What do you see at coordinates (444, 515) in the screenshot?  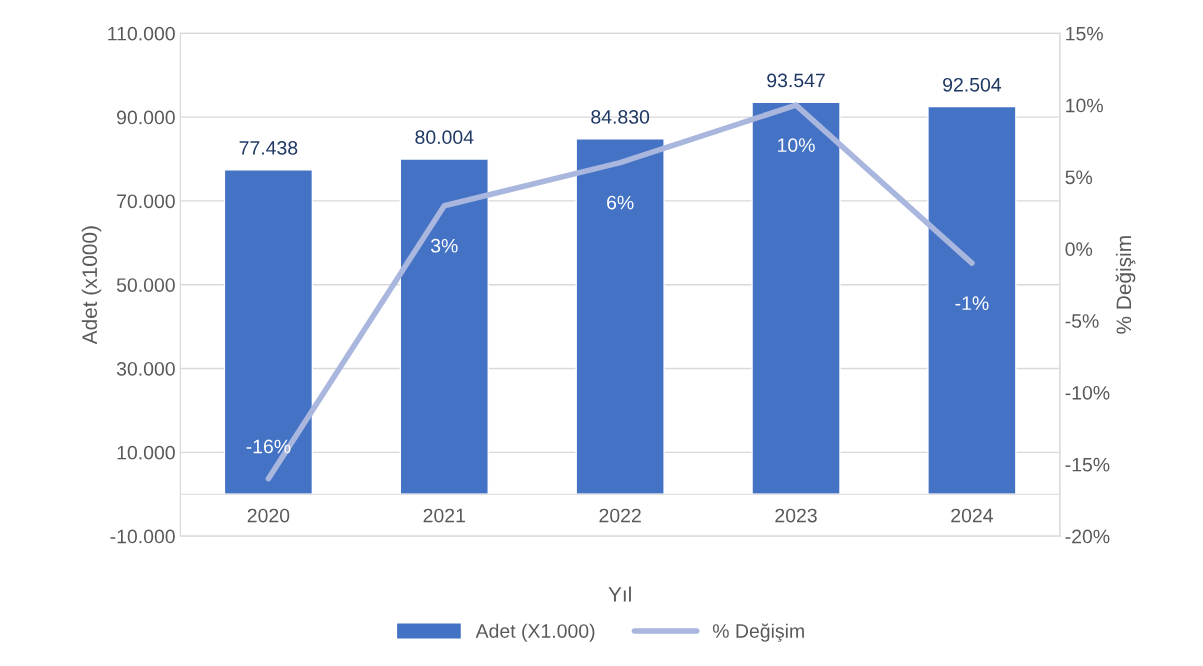 I see `x-tick-label: 2021` at bounding box center [444, 515].